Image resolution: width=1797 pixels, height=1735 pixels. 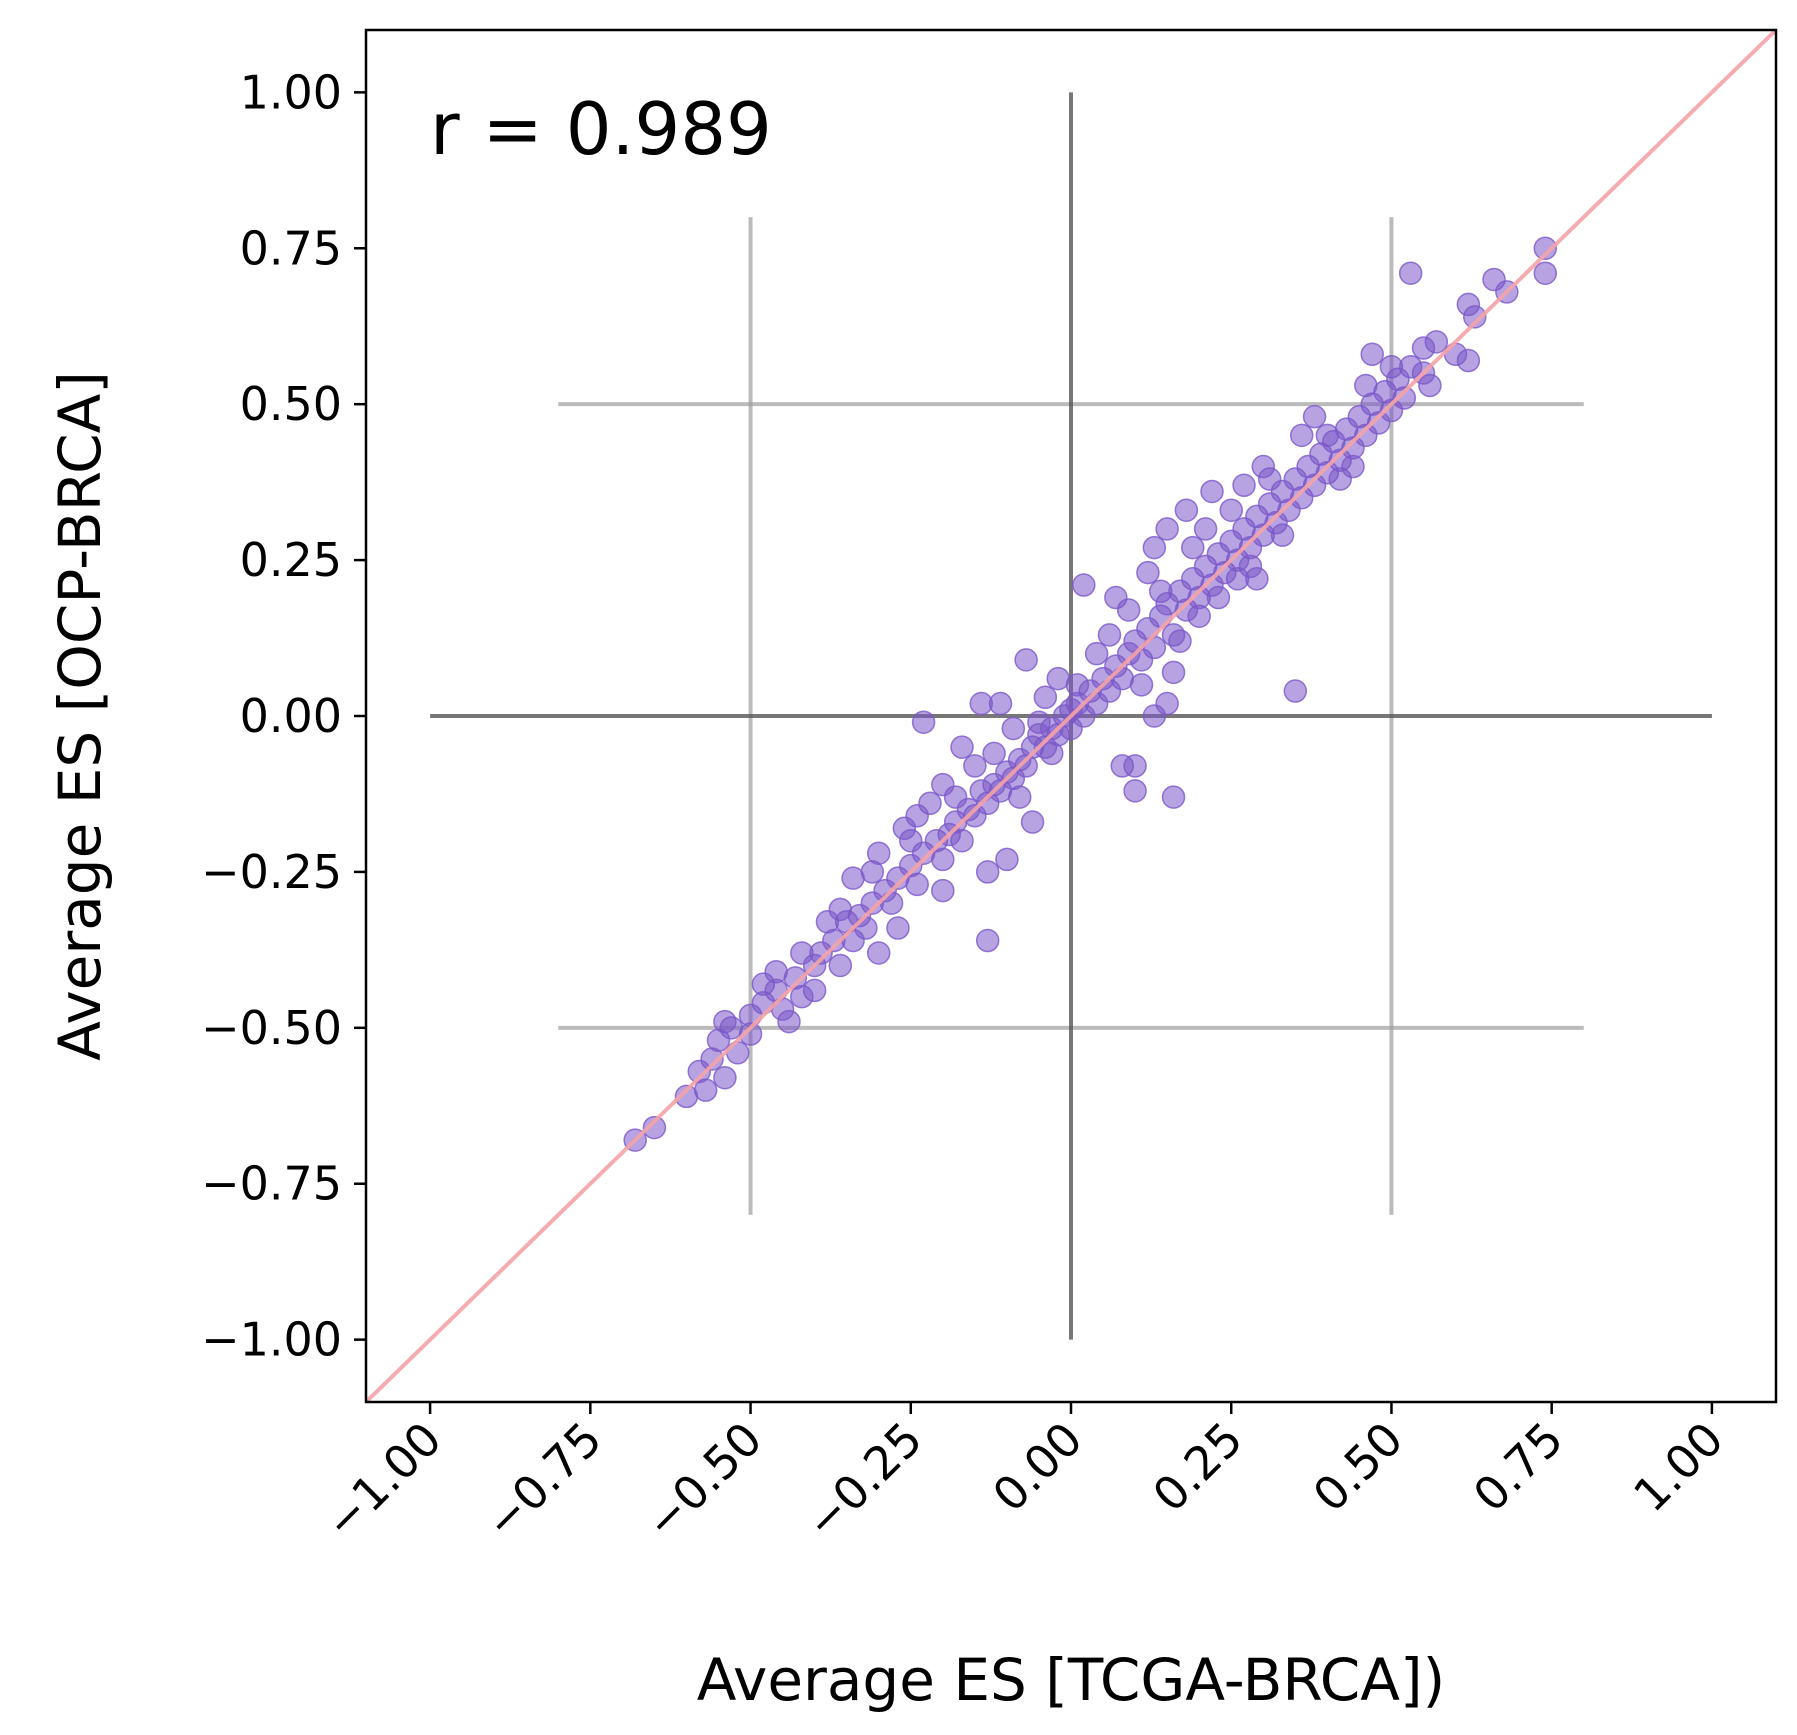 What do you see at coordinates (271, 1184) in the screenshot?
I see `y-tick-label: −0.75` at bounding box center [271, 1184].